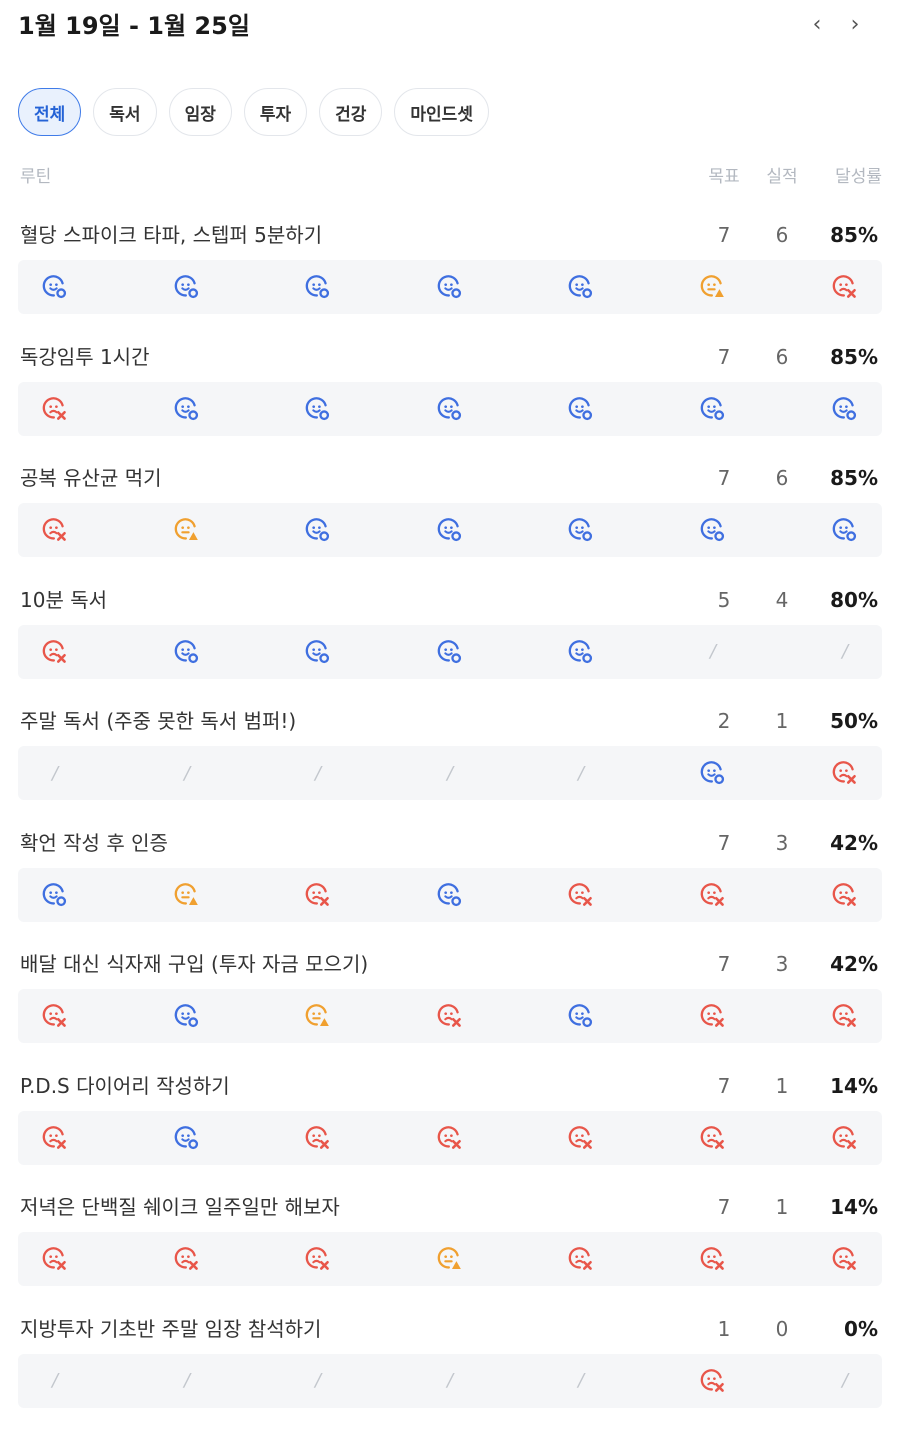 The image size is (900, 1435). Describe the element at coordinates (50, 112) in the screenshot. I see `tab-all: 전체` at that location.